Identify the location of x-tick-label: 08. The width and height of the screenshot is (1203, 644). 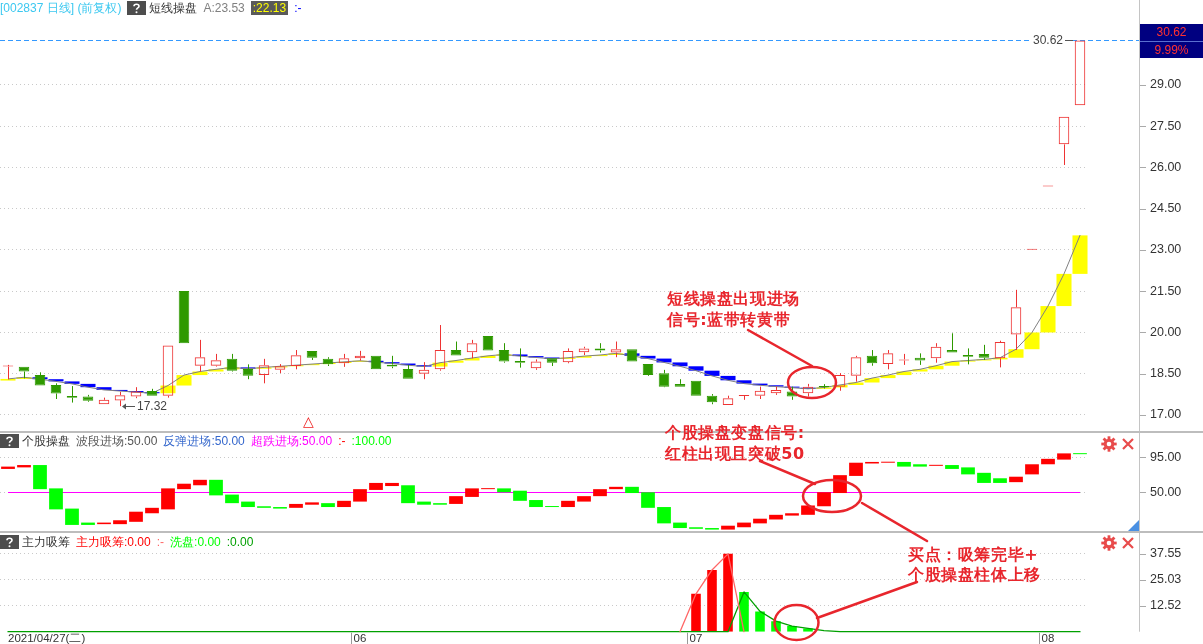
(1048, 637).